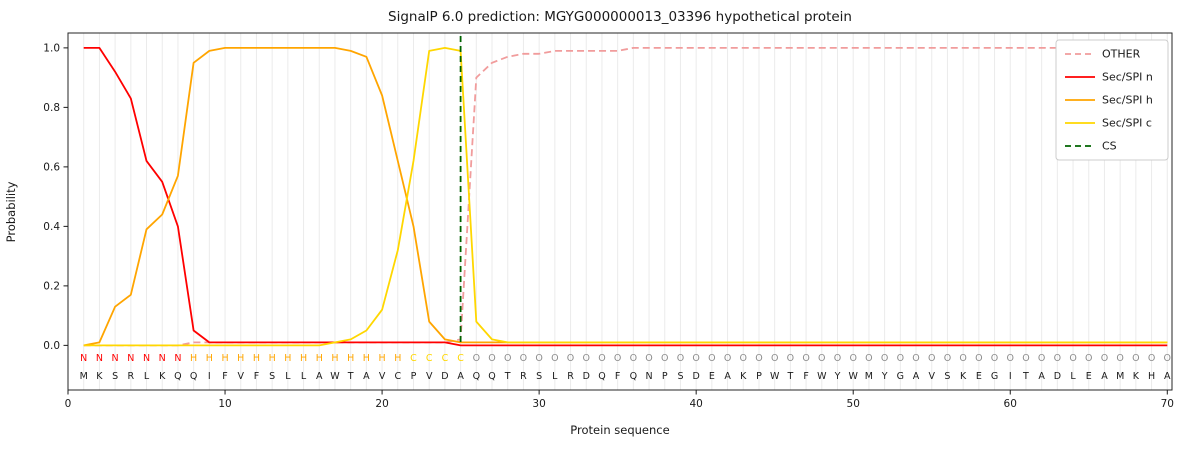 The height and width of the screenshot is (454, 1200). I want to click on legend-label: CS, so click(1109, 146).